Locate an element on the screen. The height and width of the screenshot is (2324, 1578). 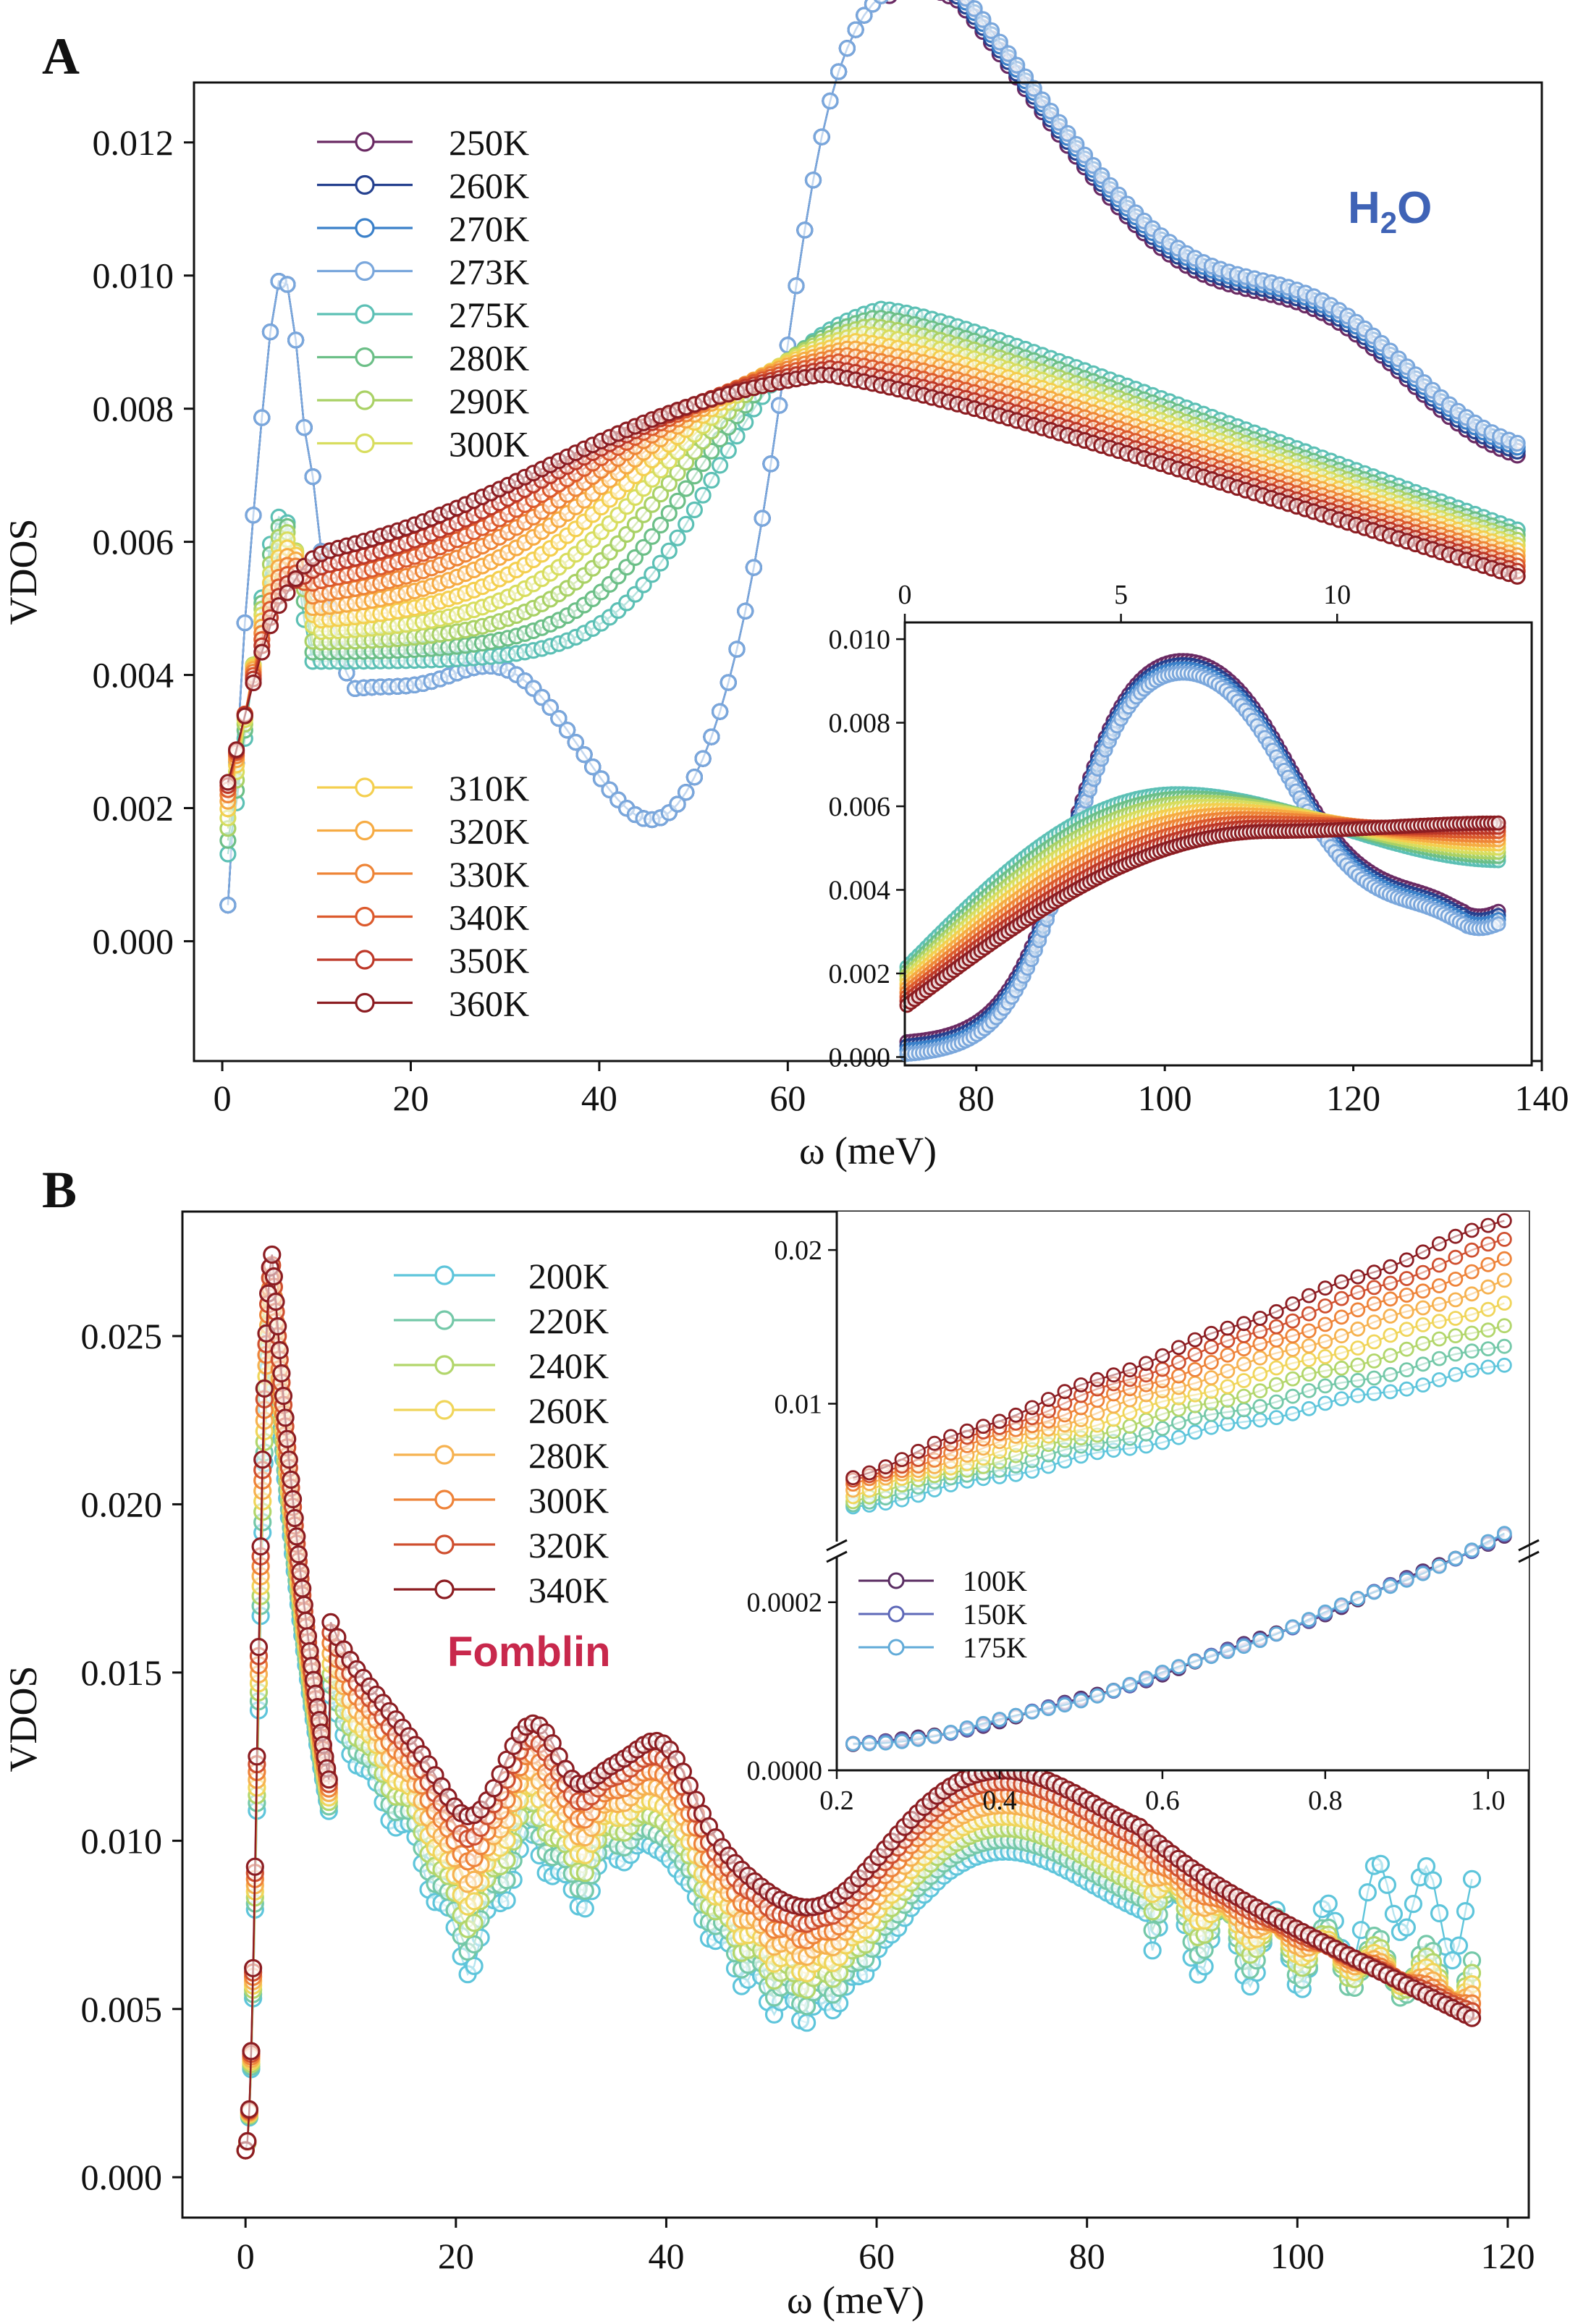
legend-label: 250K is located at coordinates (489, 142).